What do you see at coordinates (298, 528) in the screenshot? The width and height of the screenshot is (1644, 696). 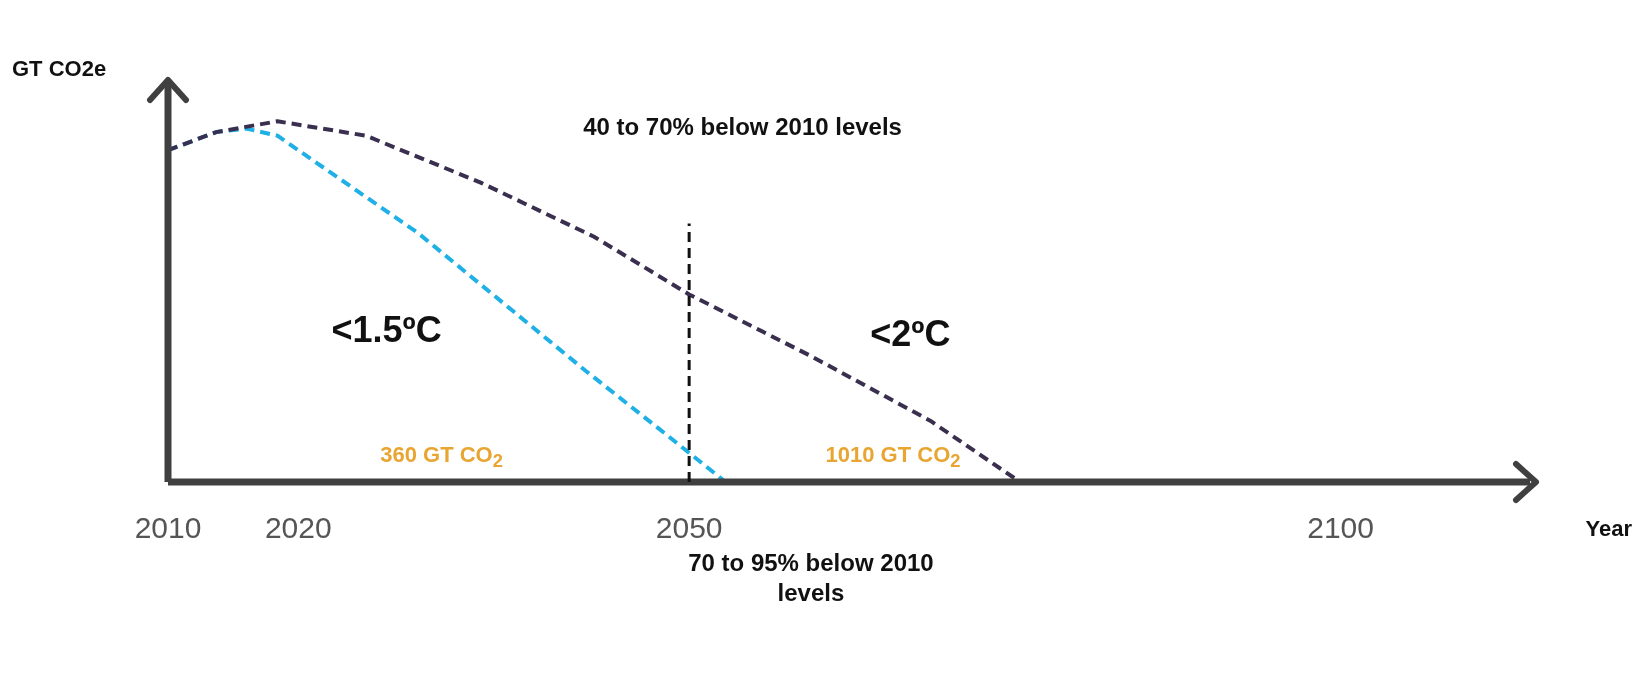 I see `x-tick-label: 2020` at bounding box center [298, 528].